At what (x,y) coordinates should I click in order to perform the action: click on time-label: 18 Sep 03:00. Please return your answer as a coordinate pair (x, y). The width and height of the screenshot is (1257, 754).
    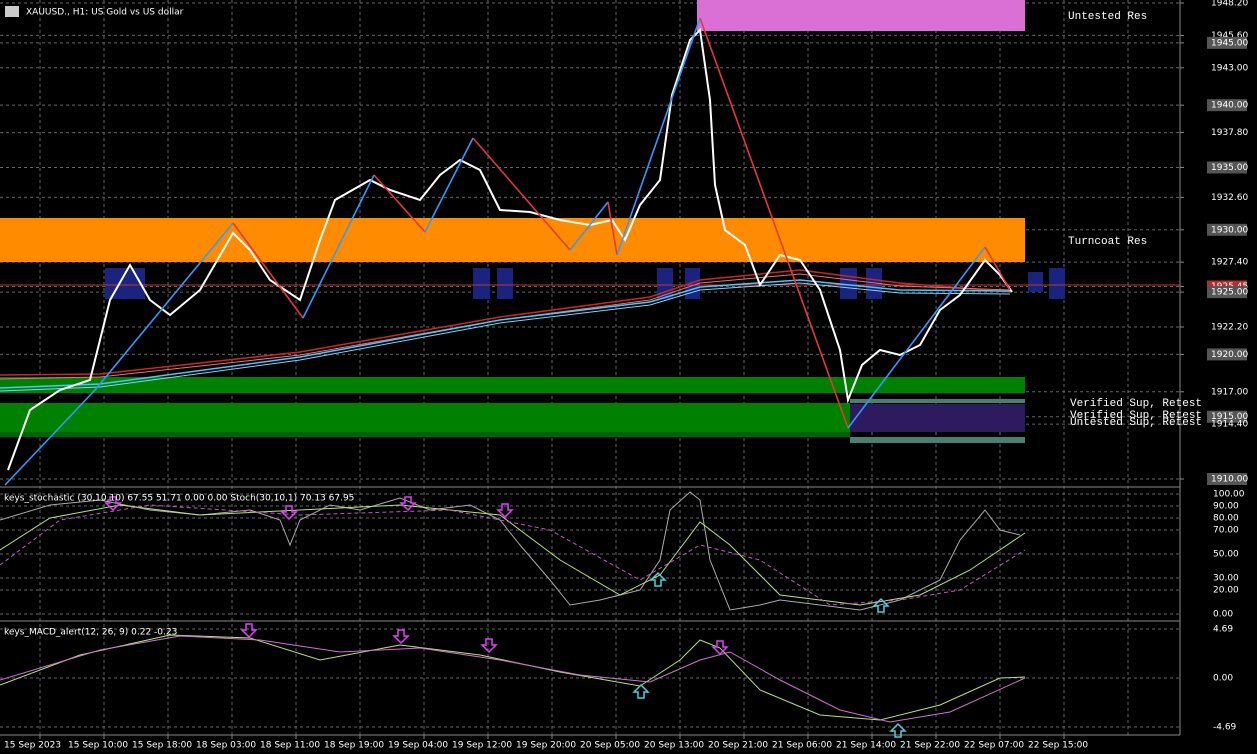
    Looking at the image, I should click on (226, 746).